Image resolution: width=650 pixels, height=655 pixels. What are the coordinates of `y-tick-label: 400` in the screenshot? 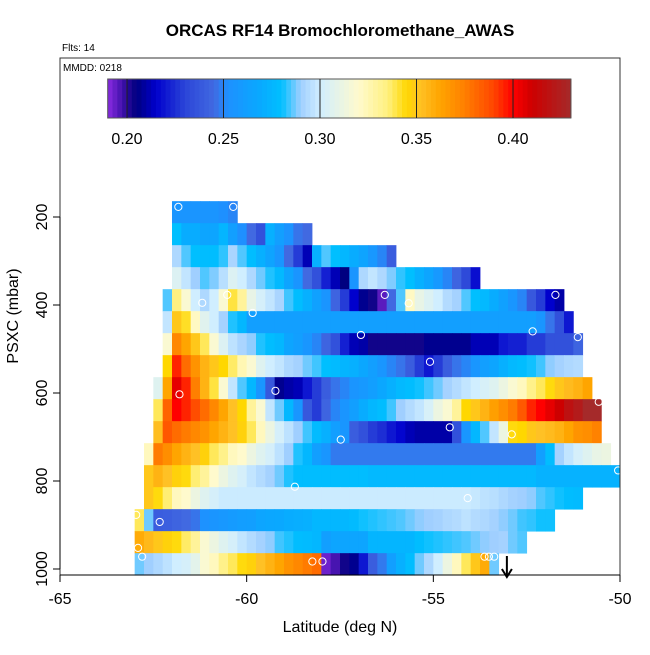 It's located at (42, 305).